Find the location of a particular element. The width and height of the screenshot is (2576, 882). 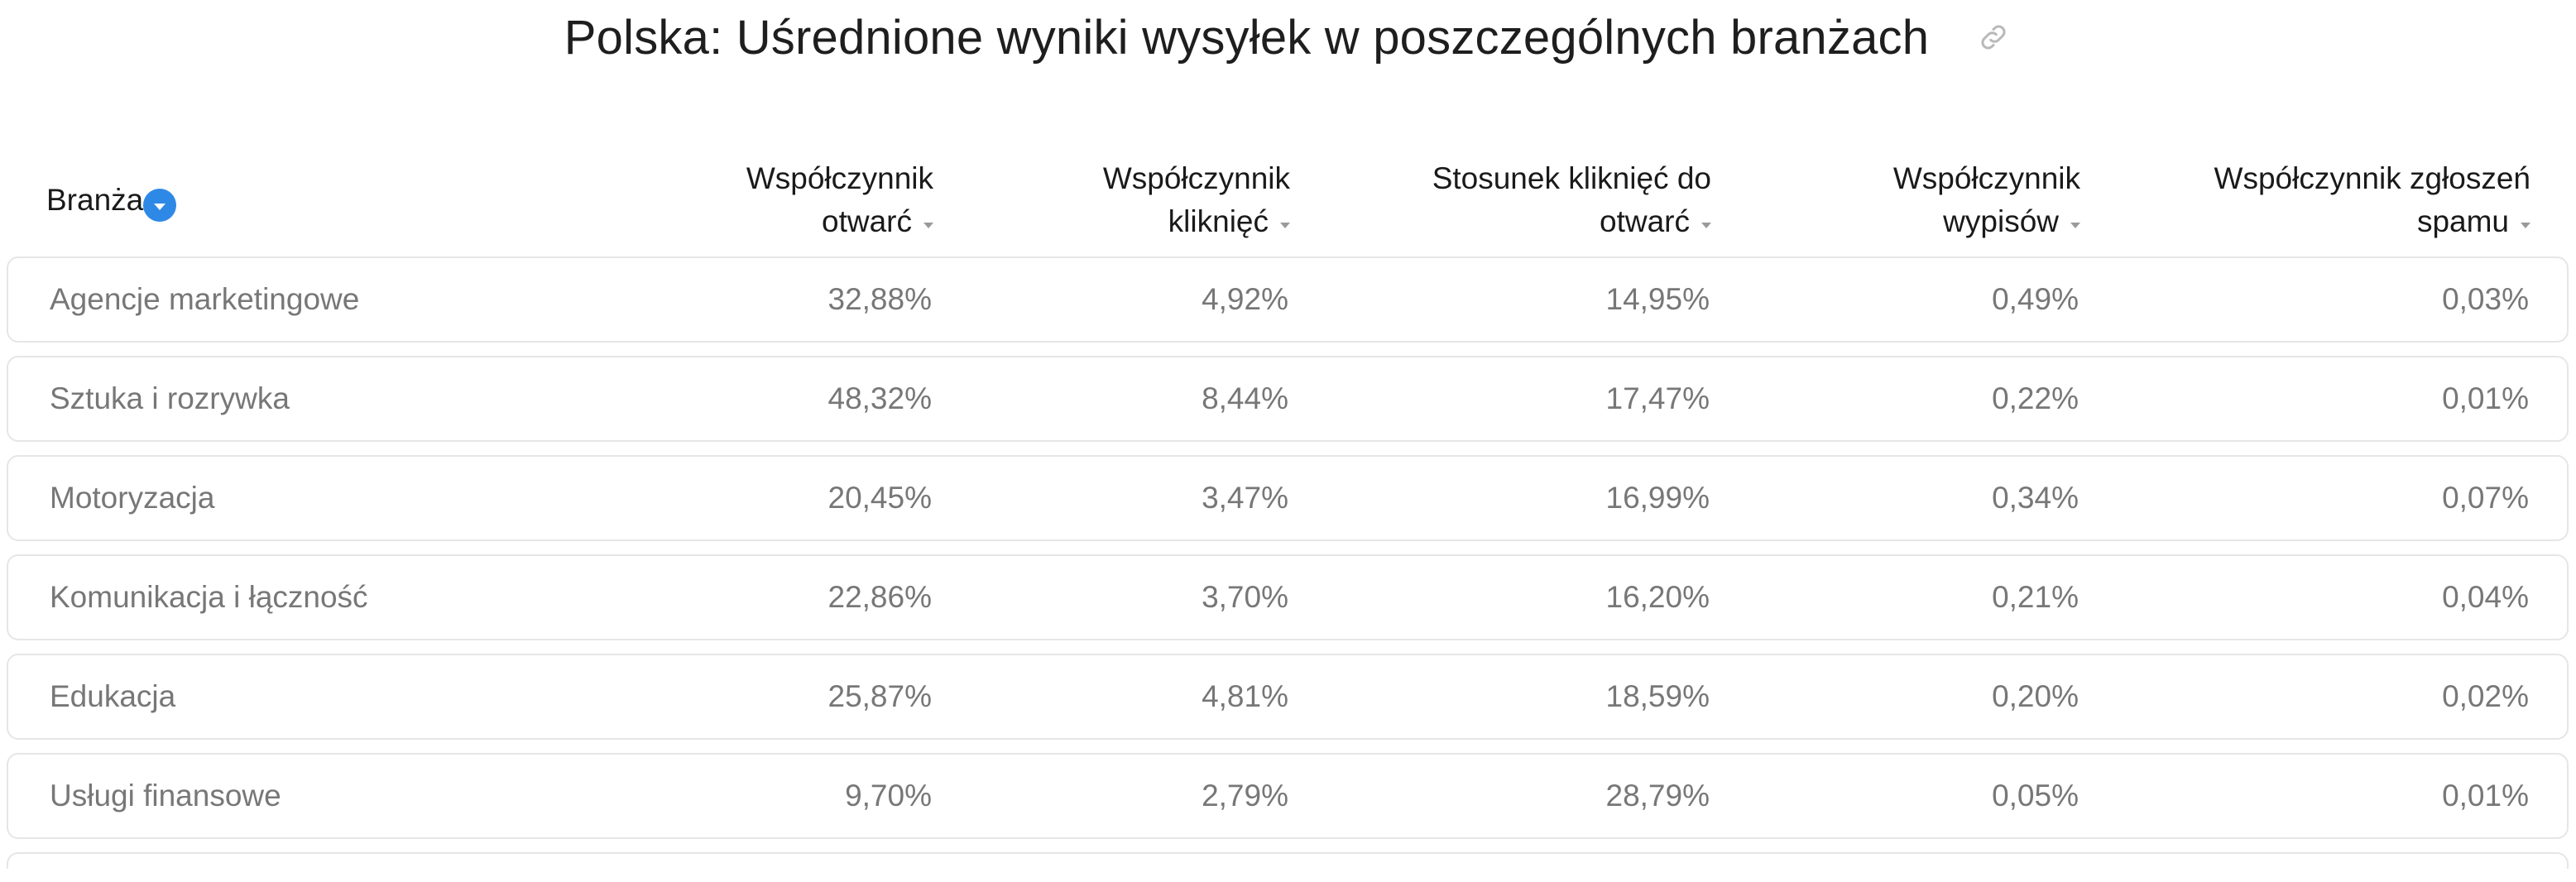

column-header-click-rate-line1: Współczynnik is located at coordinates (1196, 178).